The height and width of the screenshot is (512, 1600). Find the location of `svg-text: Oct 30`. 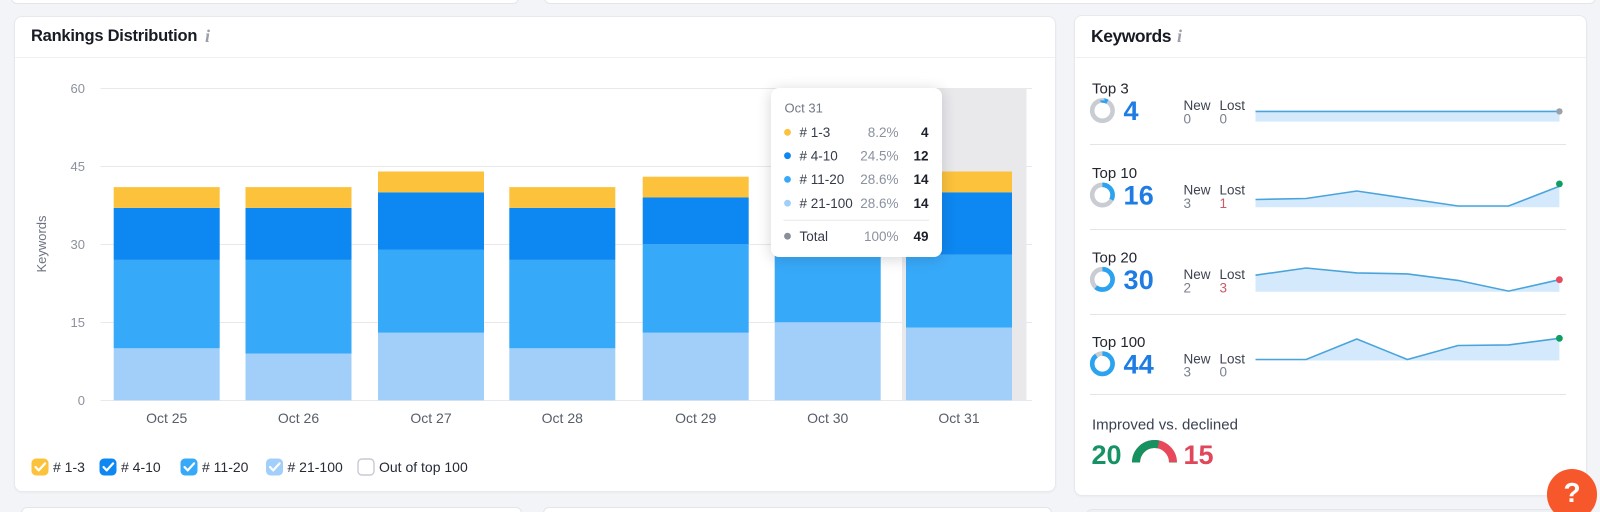

svg-text: Oct 30 is located at coordinates (827, 418).